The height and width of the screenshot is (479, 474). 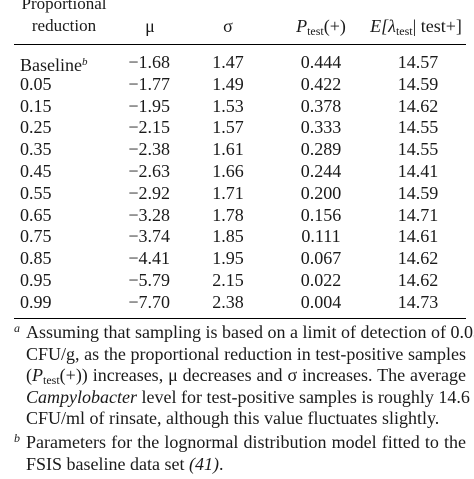 What do you see at coordinates (36, 127) in the screenshot?
I see `cell-reduction-text: 0.25` at bounding box center [36, 127].